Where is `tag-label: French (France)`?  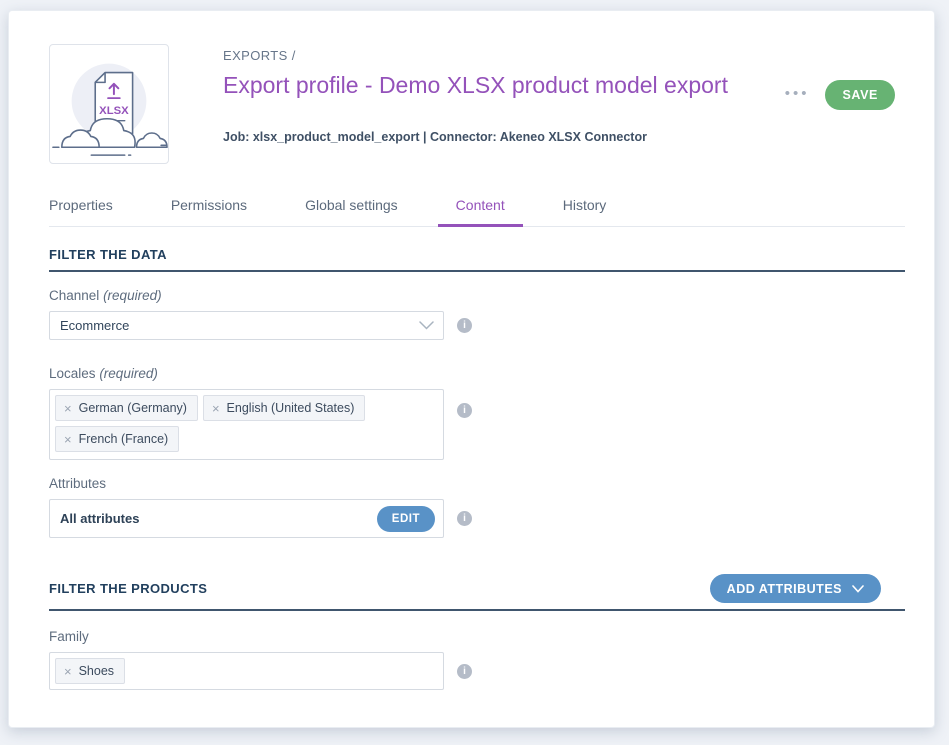
tag-label: French (France) is located at coordinates (123, 439).